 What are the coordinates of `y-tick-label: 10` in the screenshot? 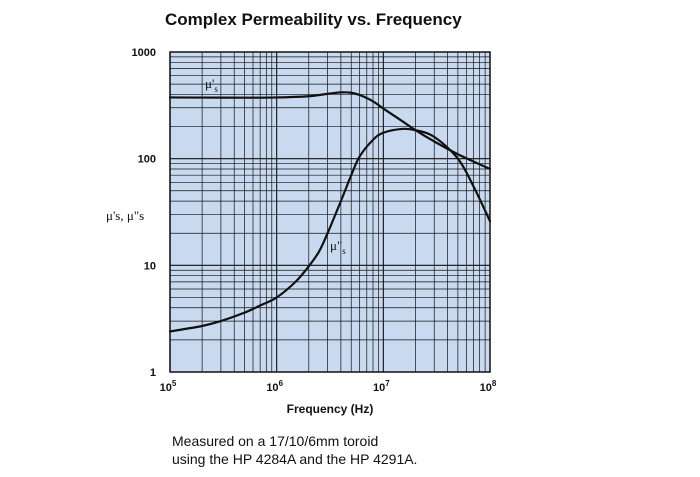 It's located at (150, 266).